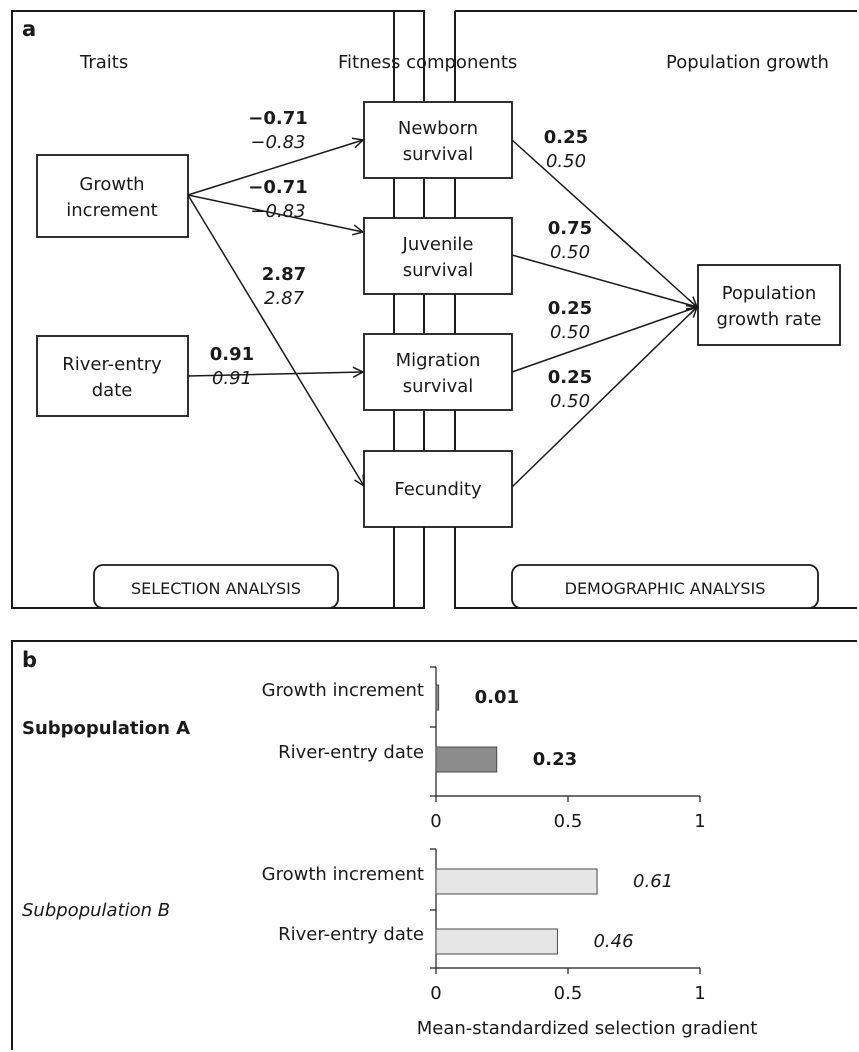 The image size is (859, 1052). What do you see at coordinates (277, 211) in the screenshot?
I see `coef-growth-juvenile-italic: −0.83` at bounding box center [277, 211].